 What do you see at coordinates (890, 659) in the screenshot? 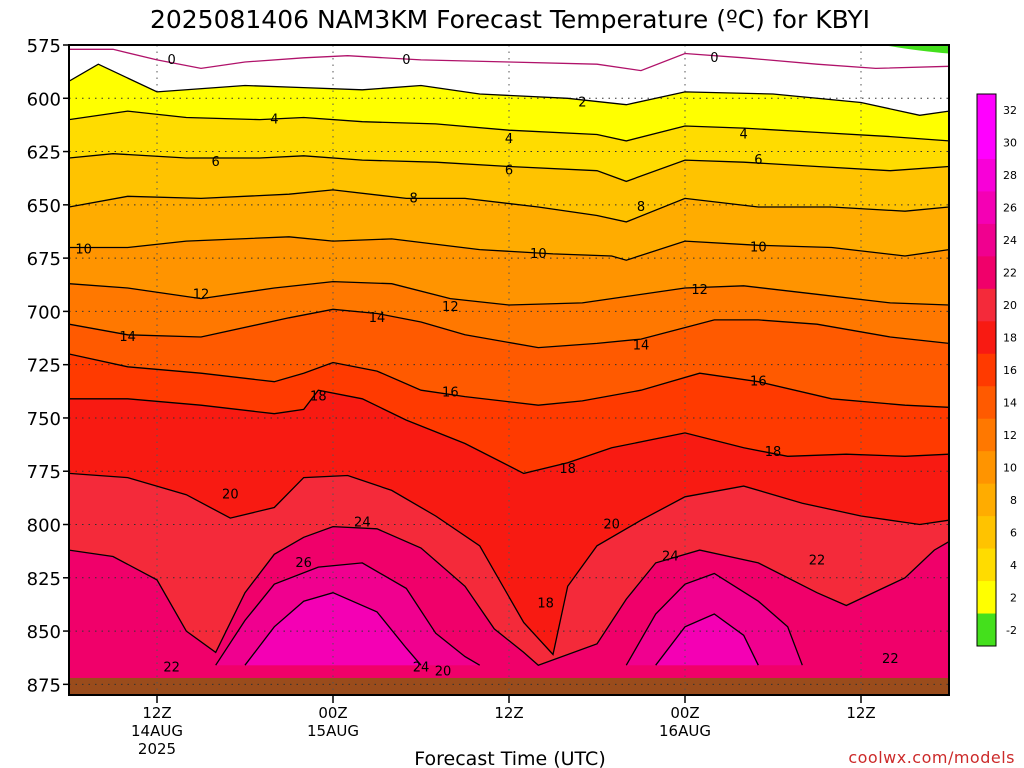
I see `contour-label-22-32: 22` at bounding box center [890, 659].